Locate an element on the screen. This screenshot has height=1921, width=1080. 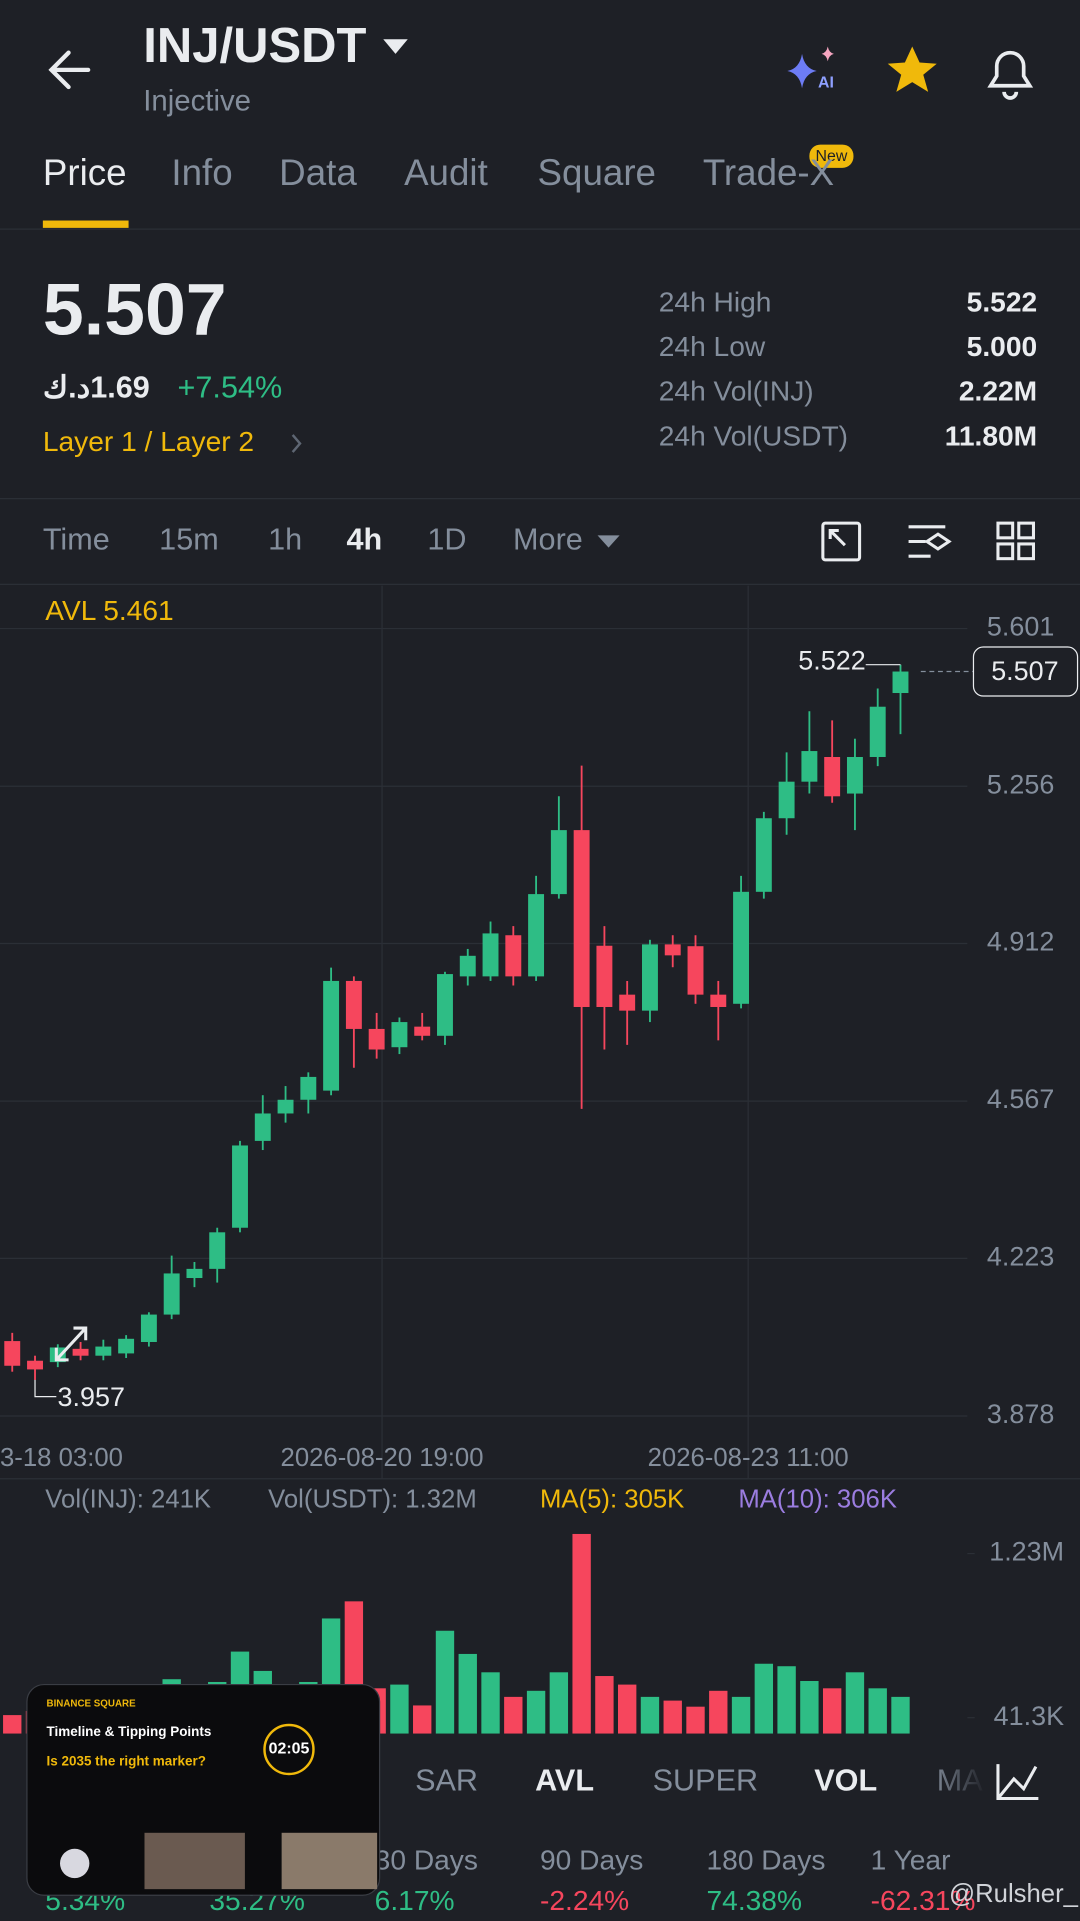
y-tick-label: 5.601 is located at coordinates (1020, 627).